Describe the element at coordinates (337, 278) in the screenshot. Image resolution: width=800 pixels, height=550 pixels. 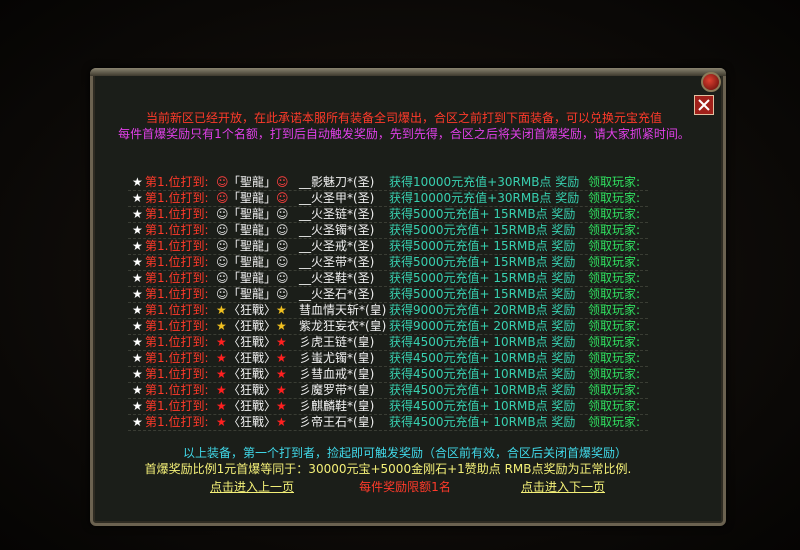
I see `item-name: __火圣鞋*(圣)` at that location.